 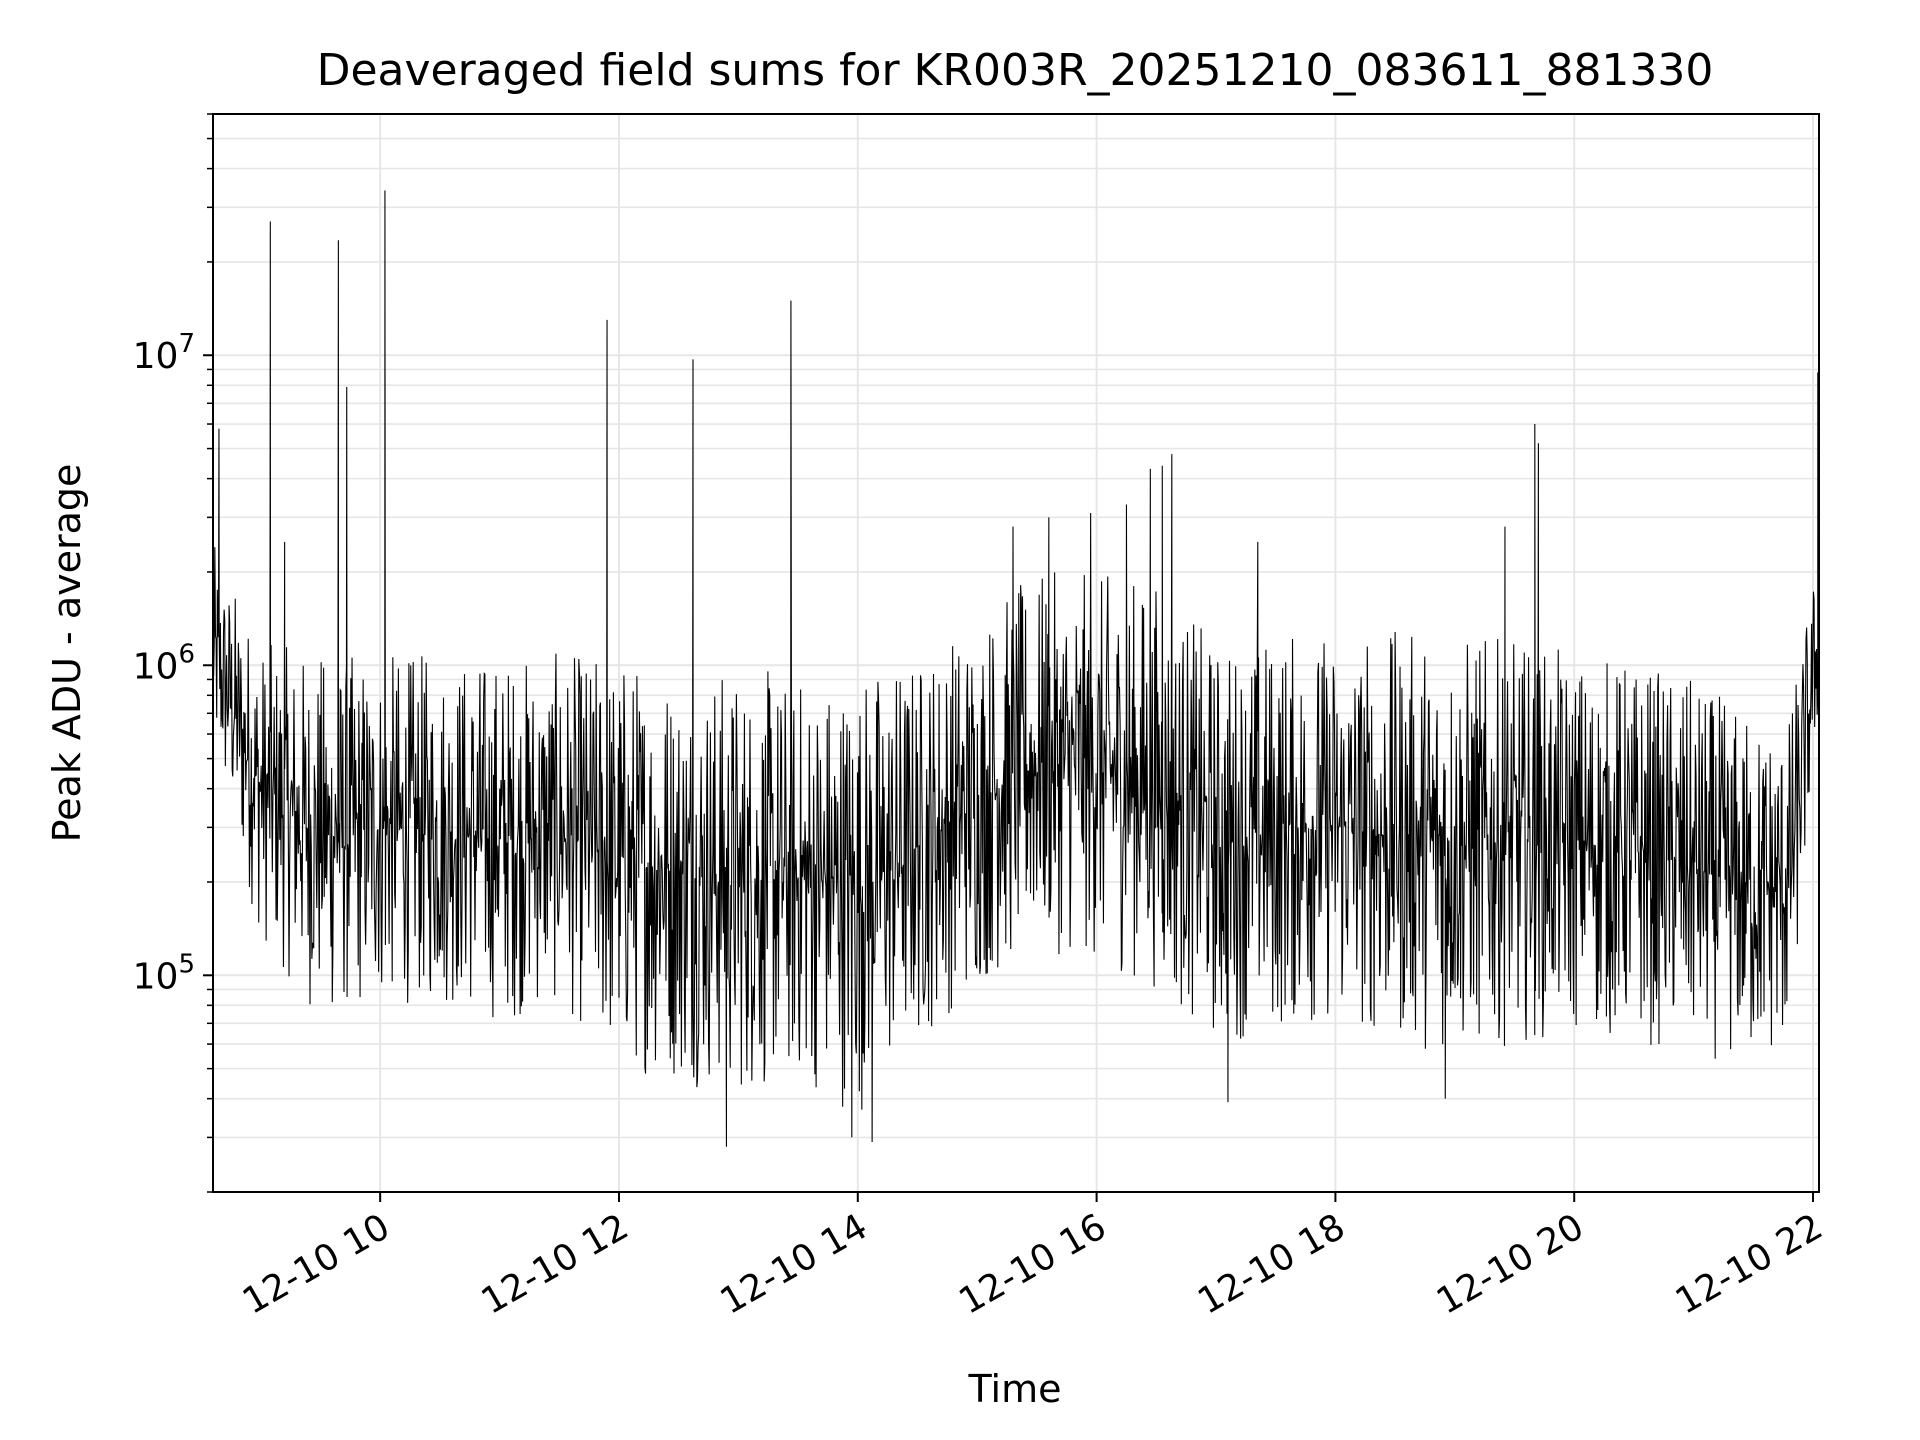 What do you see at coordinates (67, 653) in the screenshot?
I see `y-axis-label: Peak ADU - average` at bounding box center [67, 653].